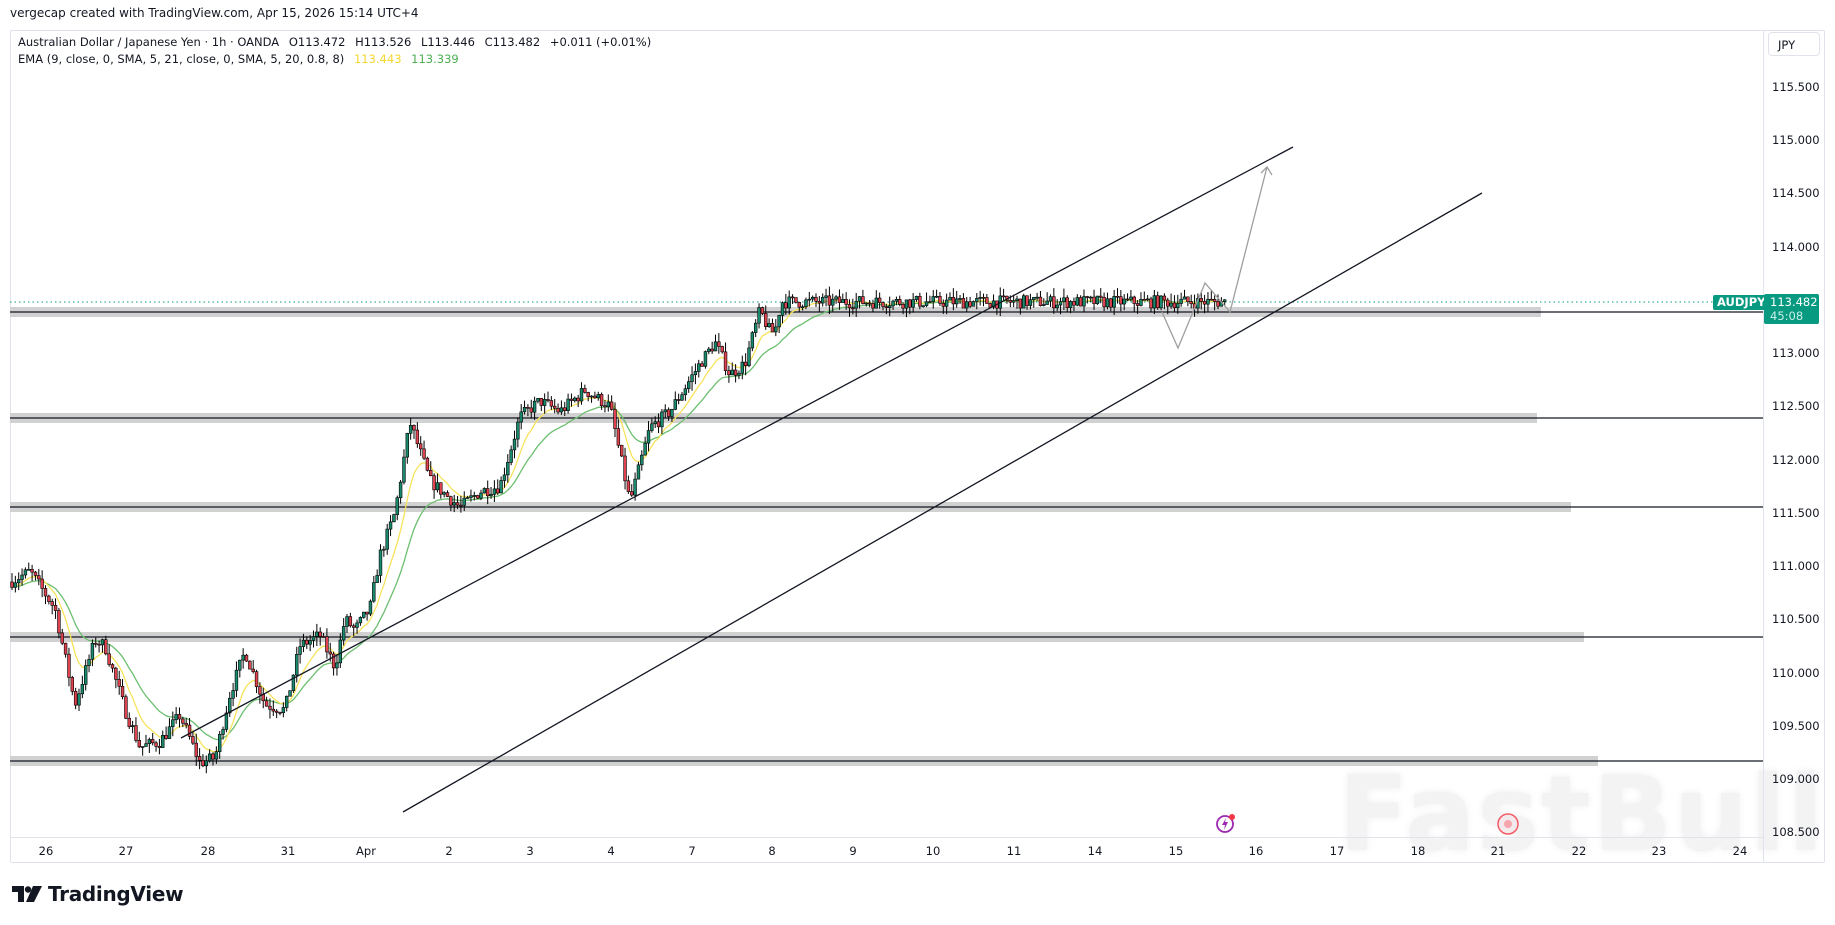  What do you see at coordinates (98, 894) in the screenshot?
I see `tradingview-logo: TradingView` at bounding box center [98, 894].